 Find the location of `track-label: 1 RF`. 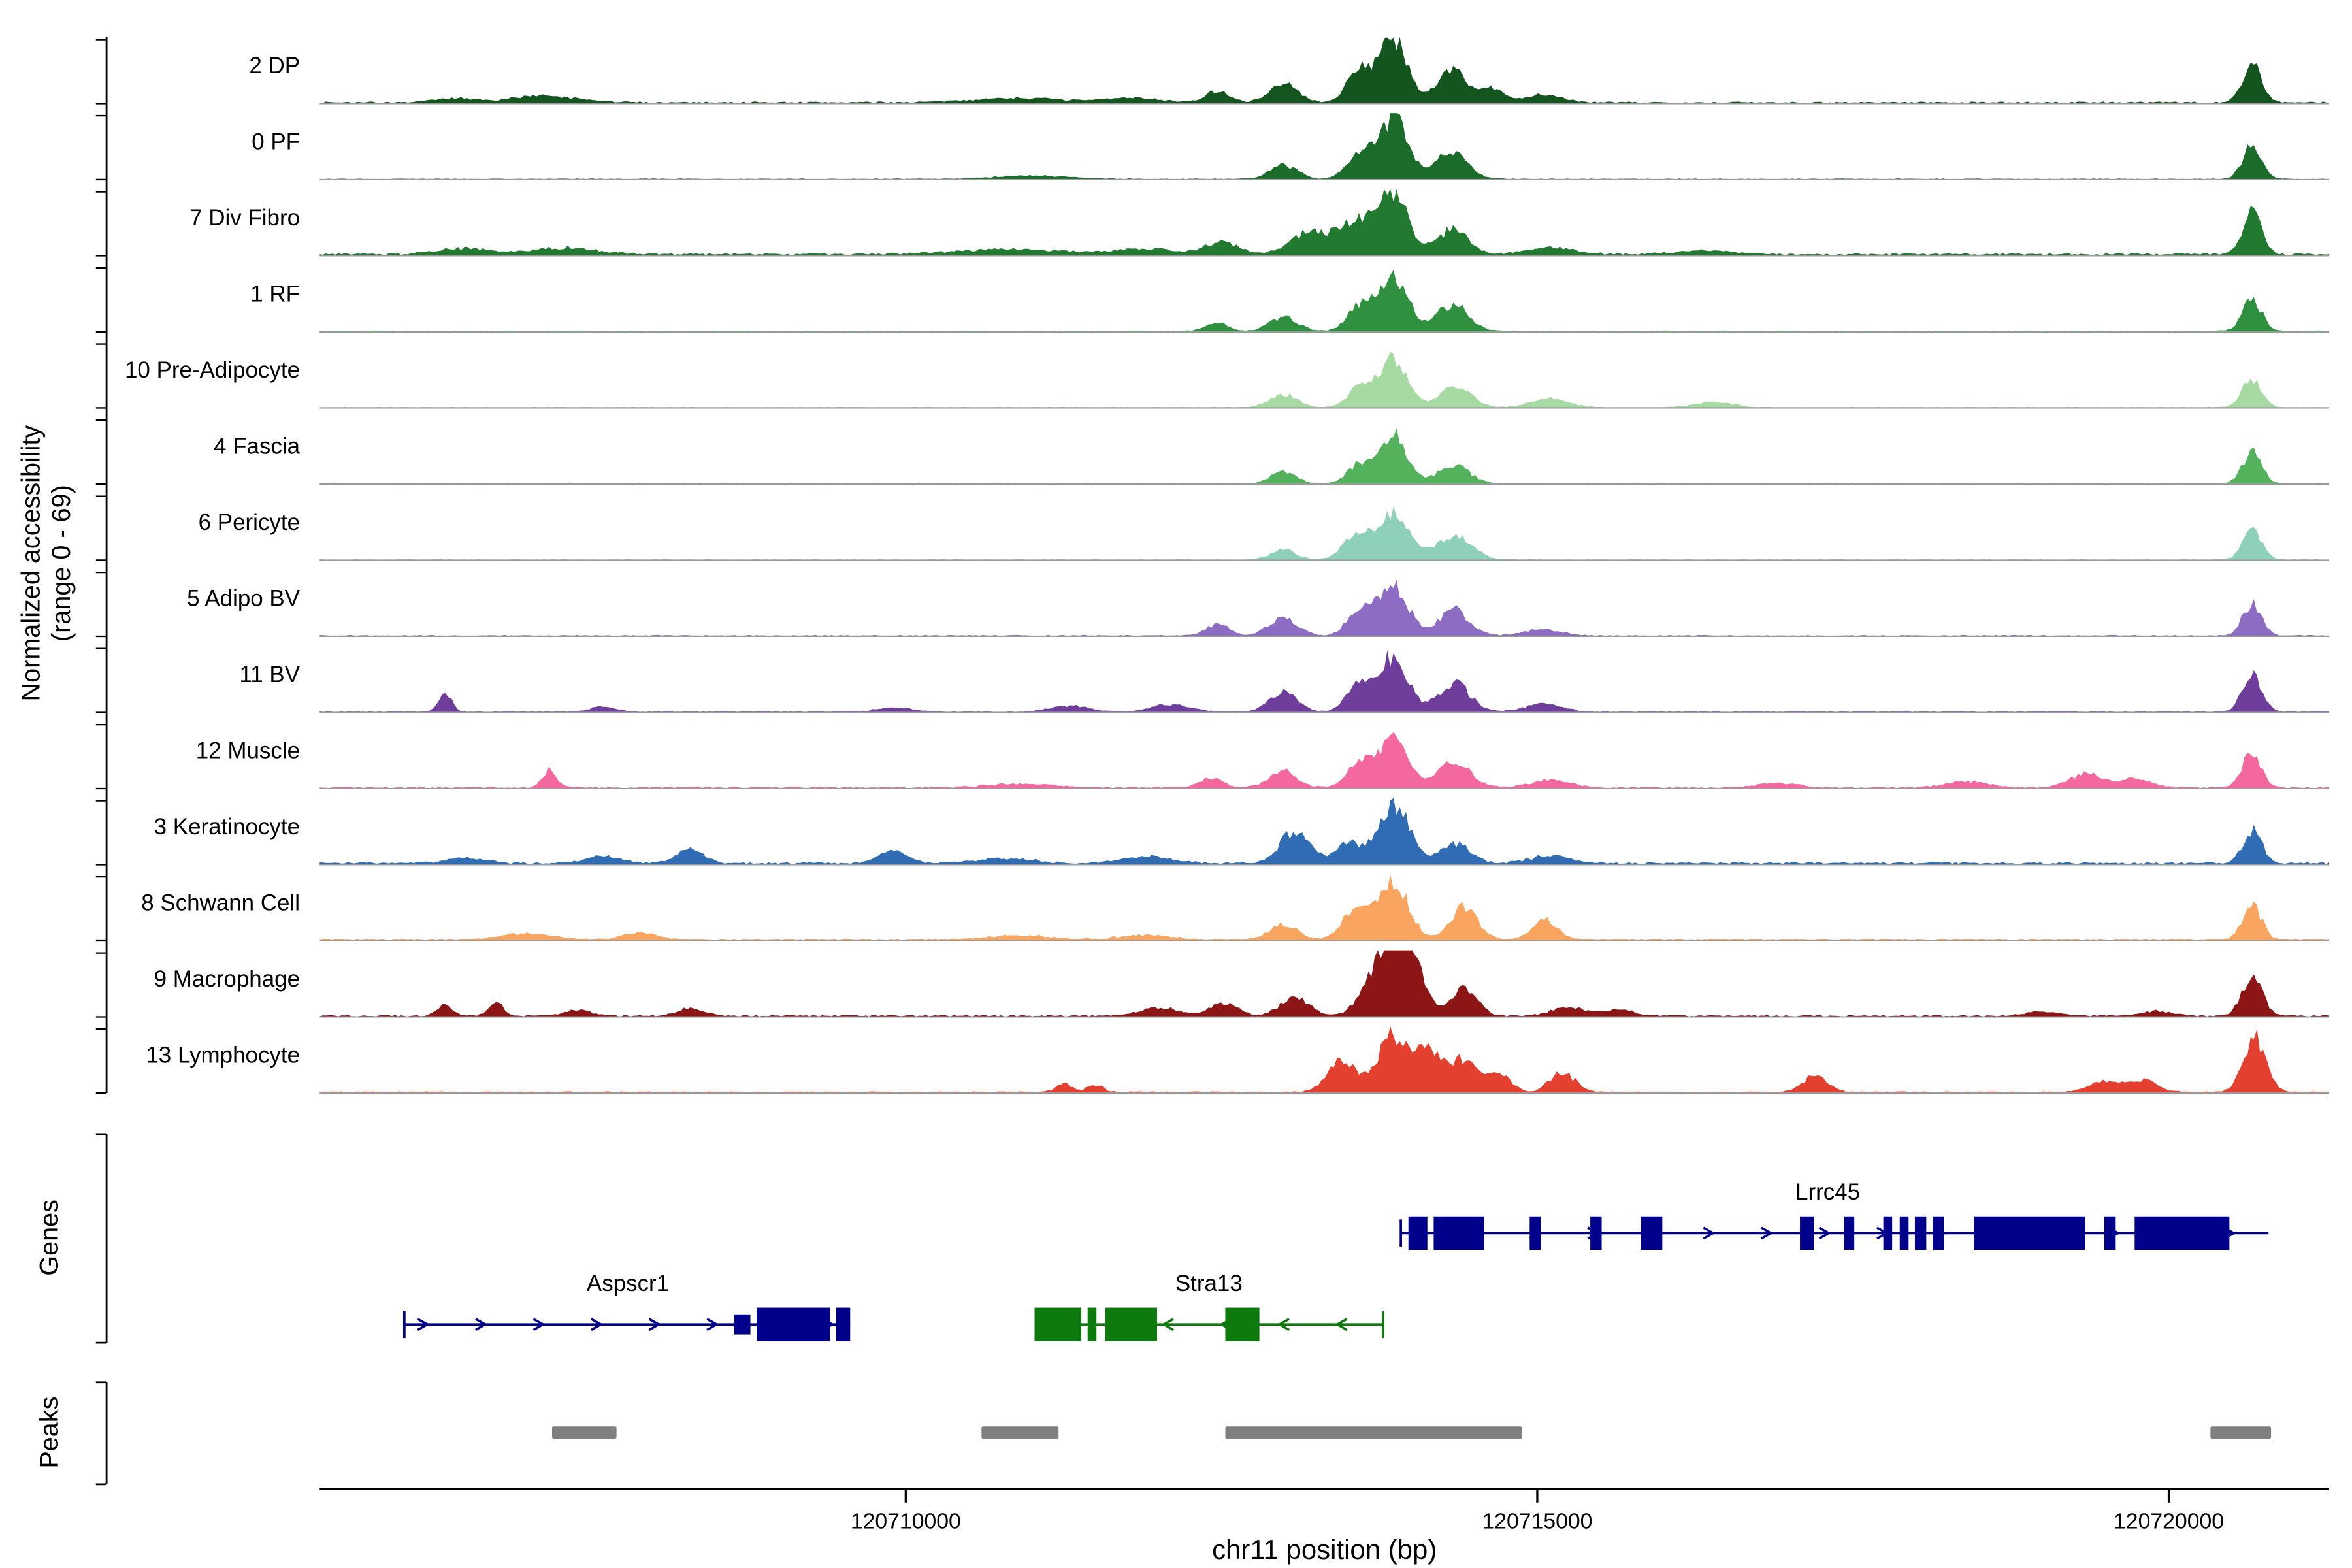

track-label: 1 RF is located at coordinates (275, 293).